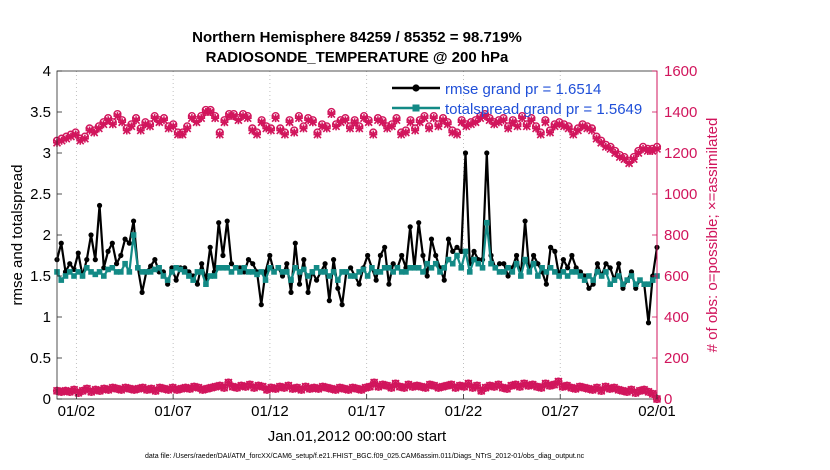 The height and width of the screenshot is (470, 830). What do you see at coordinates (77, 411) in the screenshot?
I see `x-tick-label: 01/02` at bounding box center [77, 411].